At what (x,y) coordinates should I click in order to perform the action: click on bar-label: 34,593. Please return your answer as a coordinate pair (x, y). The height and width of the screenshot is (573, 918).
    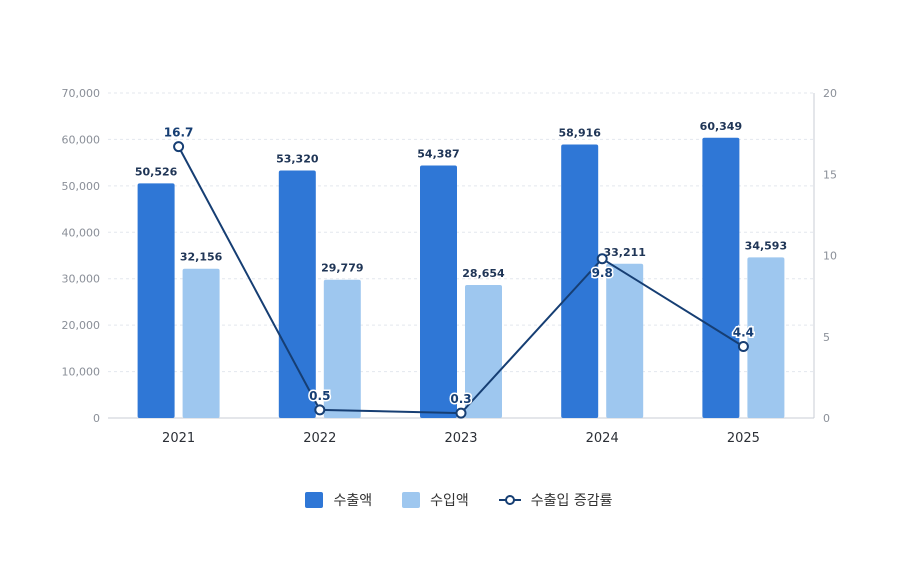
    Looking at the image, I should click on (766, 245).